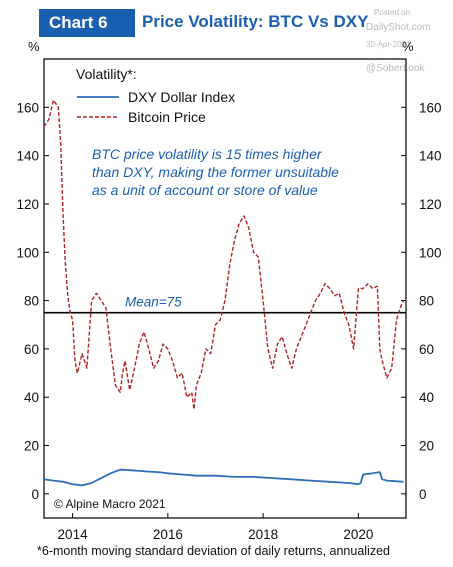 This screenshot has height=567, width=453. I want to click on legend-label-dxy: DXY Dollar Index, so click(181, 97).